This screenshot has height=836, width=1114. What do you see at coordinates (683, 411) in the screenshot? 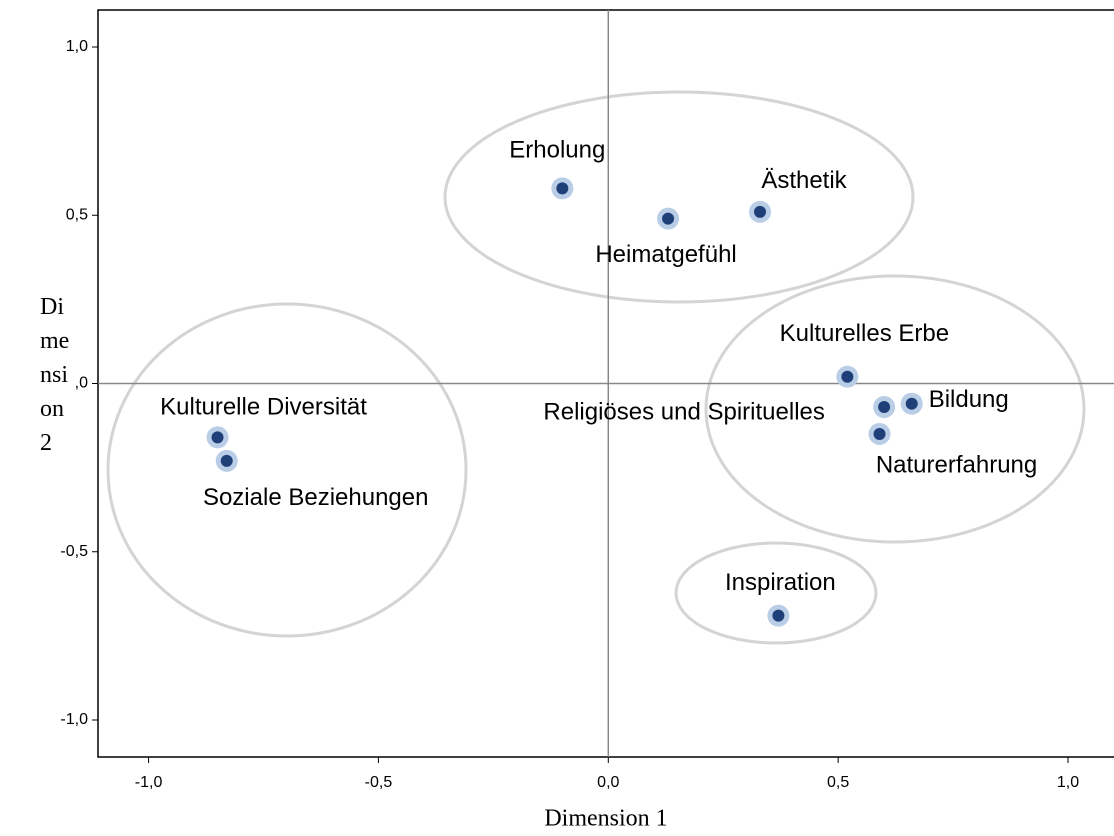
I see `point-label: Religiöses und Spirituelles` at bounding box center [683, 411].